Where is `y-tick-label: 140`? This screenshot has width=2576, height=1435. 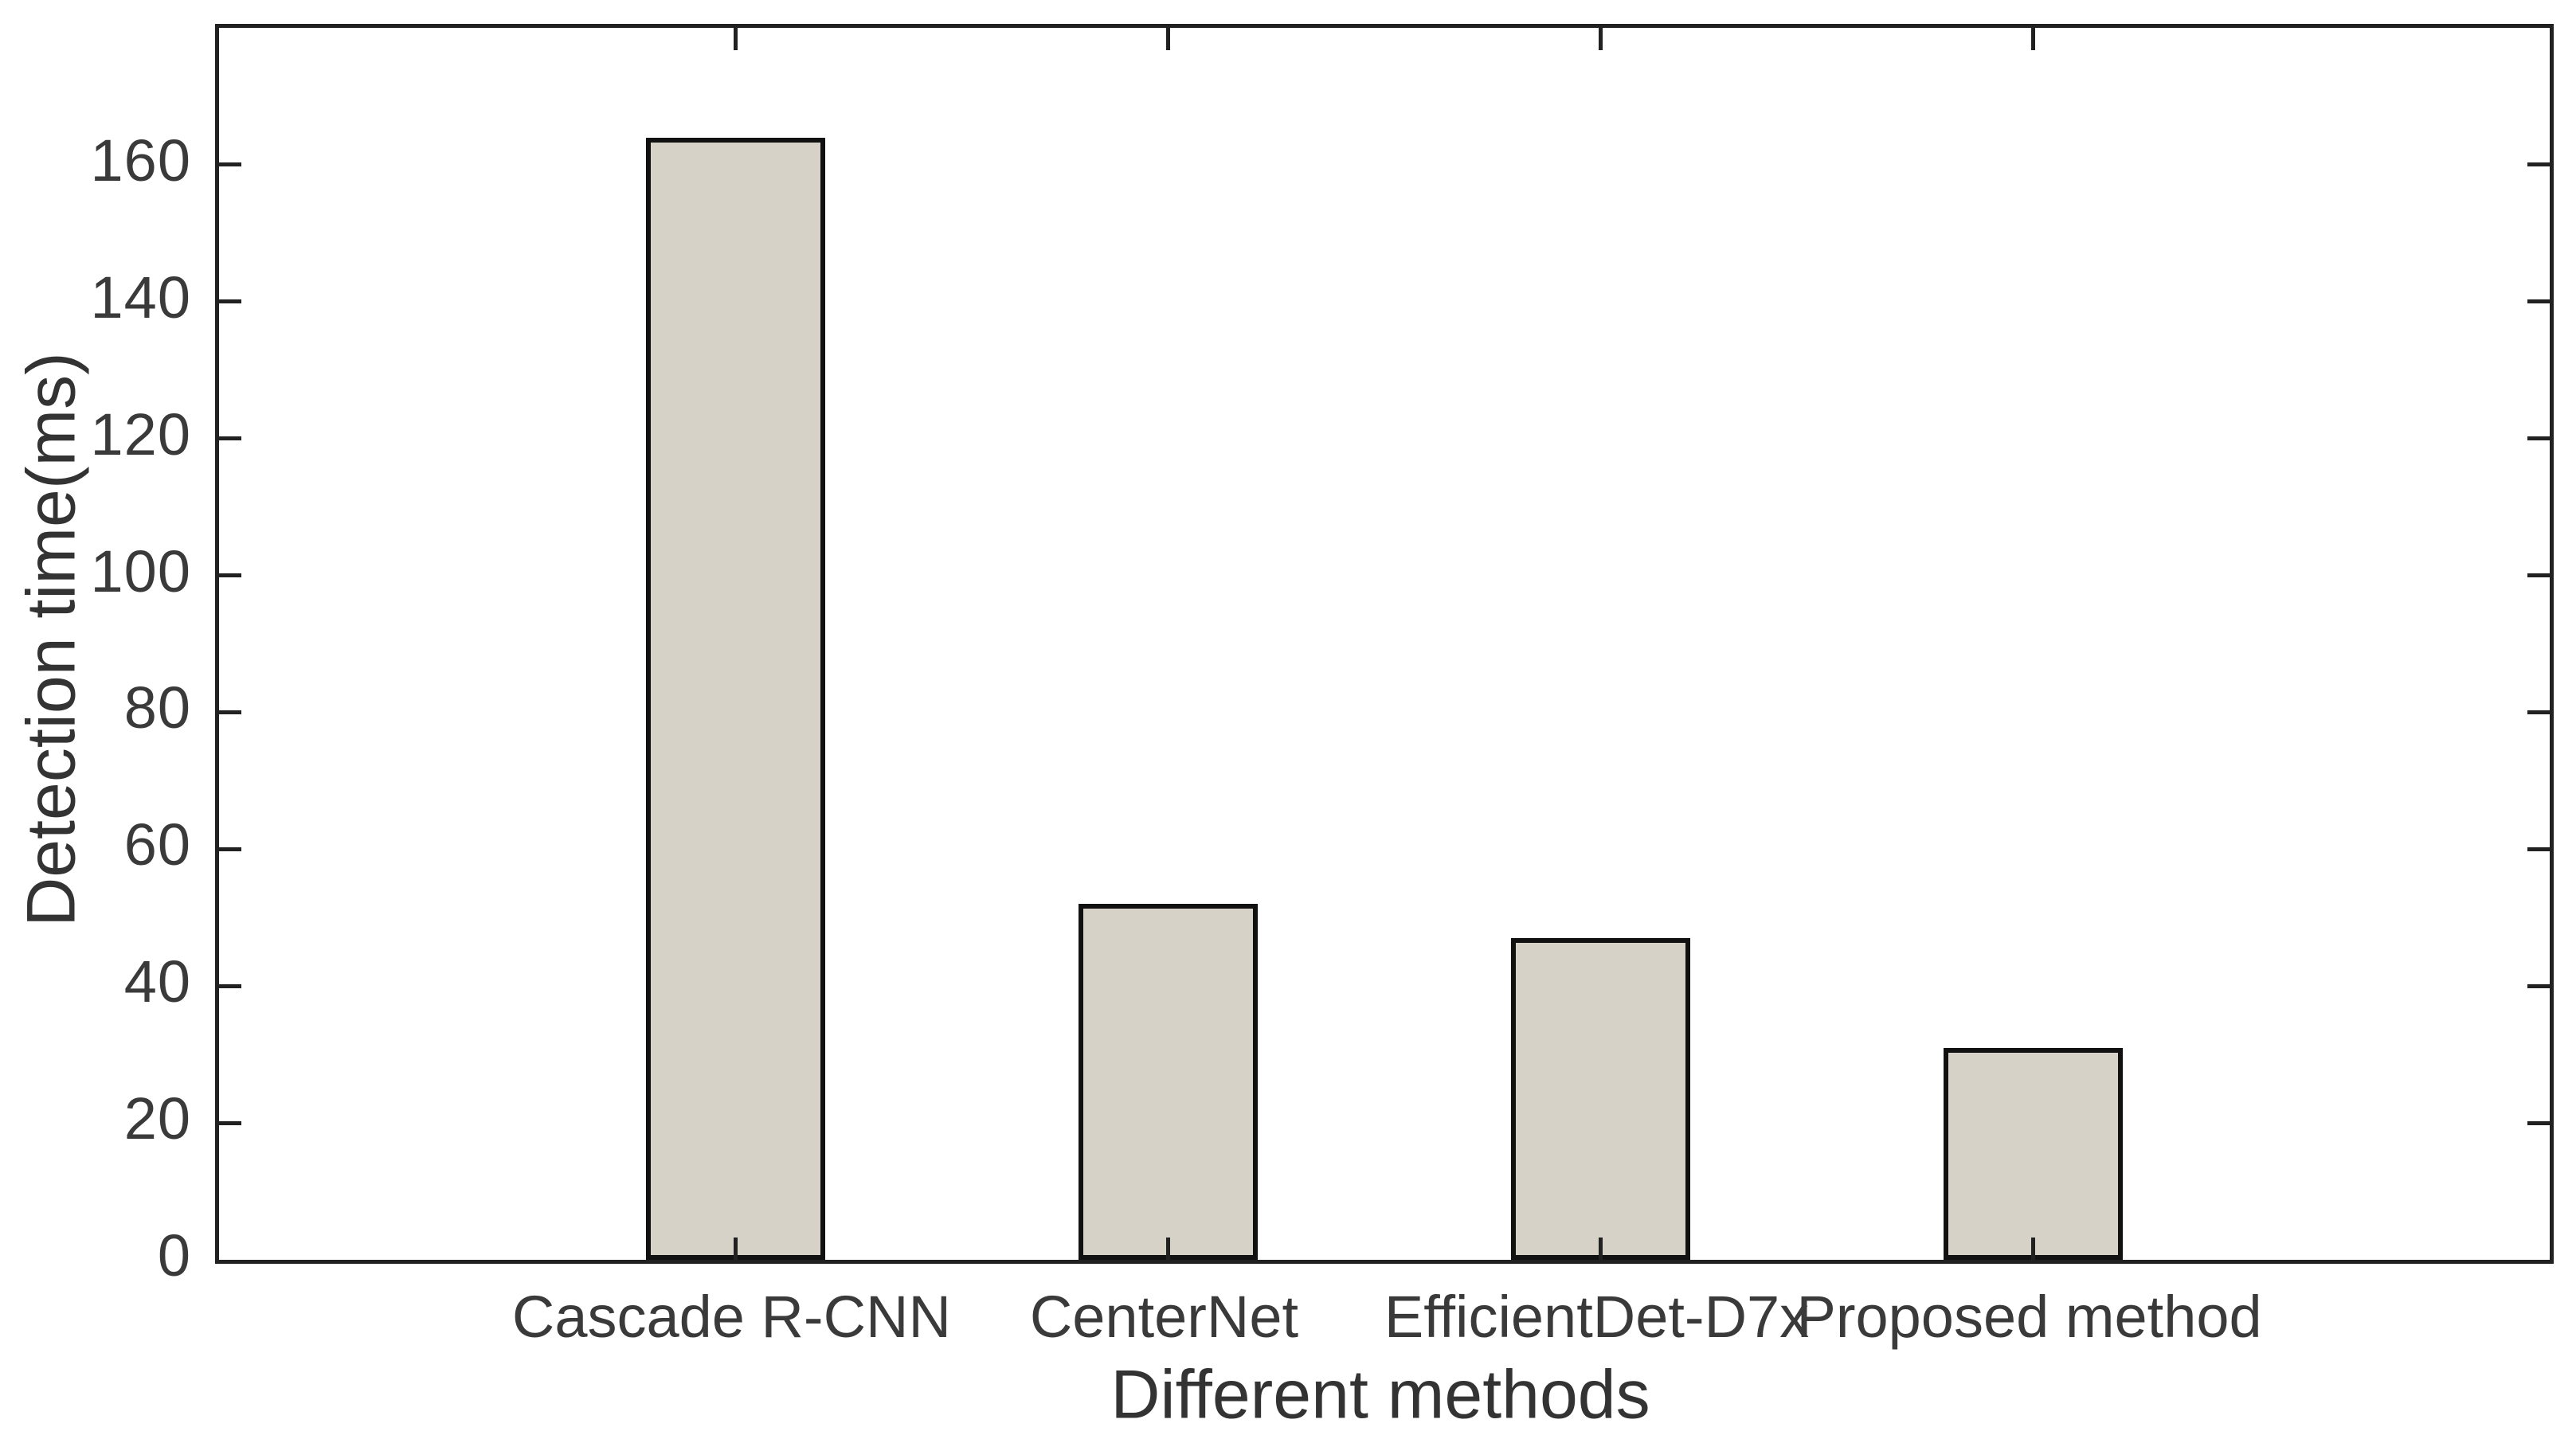 y-tick-label: 140 is located at coordinates (140, 297).